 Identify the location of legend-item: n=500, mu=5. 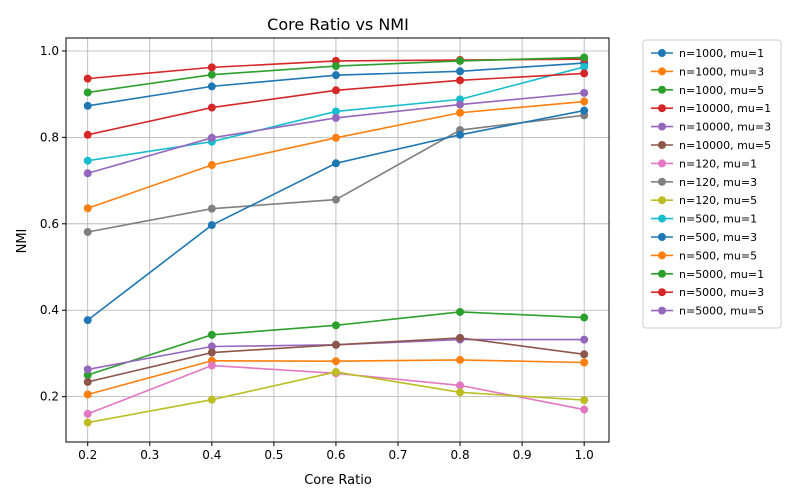
(704, 255).